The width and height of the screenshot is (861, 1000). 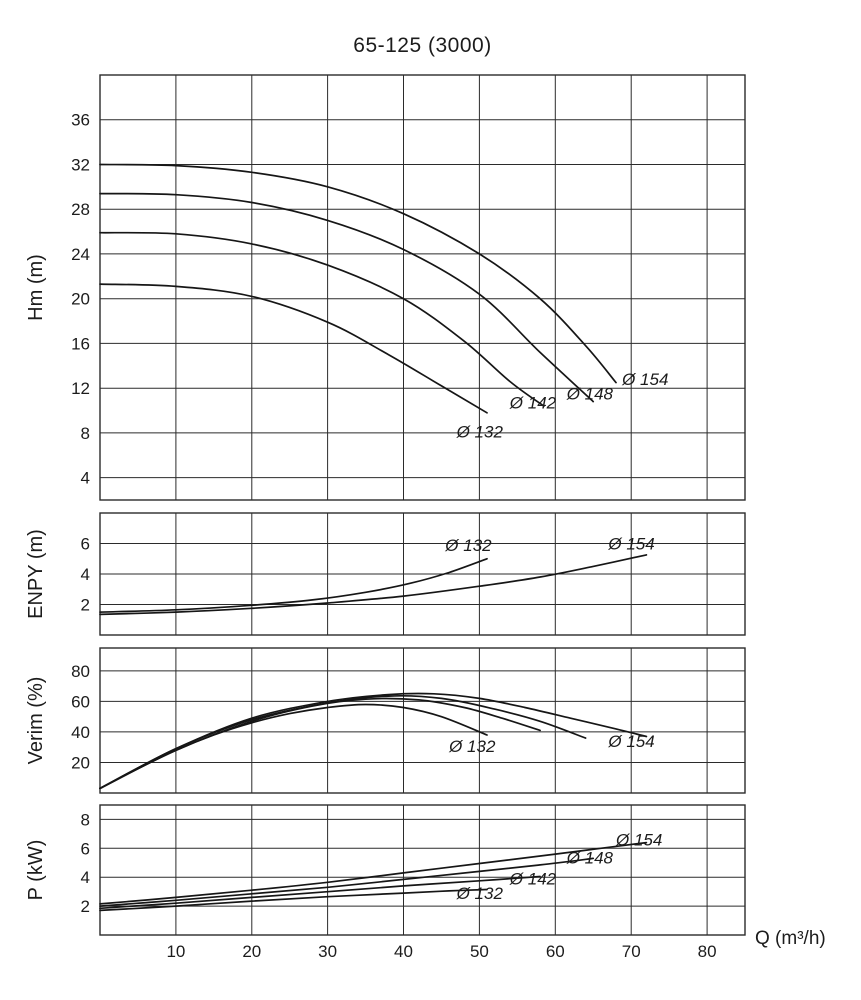 I want to click on curve-label-power-154: Ø 154, so click(x=638, y=839).